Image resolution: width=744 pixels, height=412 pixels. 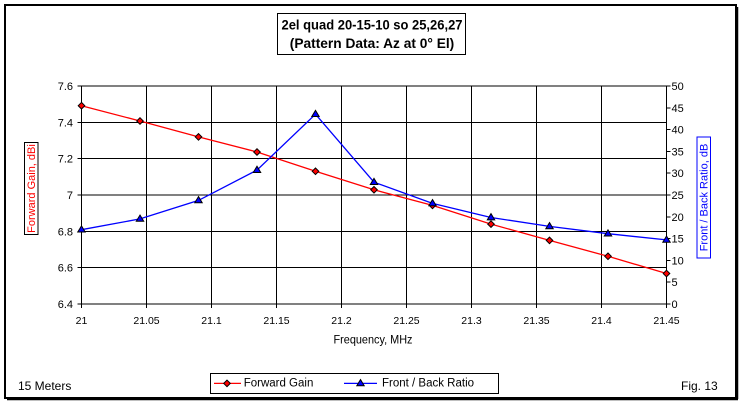 What do you see at coordinates (373, 340) in the screenshot?
I see `svg-text: Frequency, MHz` at bounding box center [373, 340].